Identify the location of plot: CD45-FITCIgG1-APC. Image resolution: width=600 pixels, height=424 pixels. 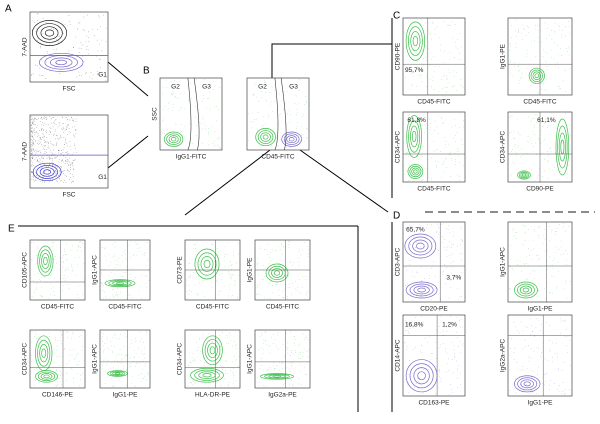
(121, 275).